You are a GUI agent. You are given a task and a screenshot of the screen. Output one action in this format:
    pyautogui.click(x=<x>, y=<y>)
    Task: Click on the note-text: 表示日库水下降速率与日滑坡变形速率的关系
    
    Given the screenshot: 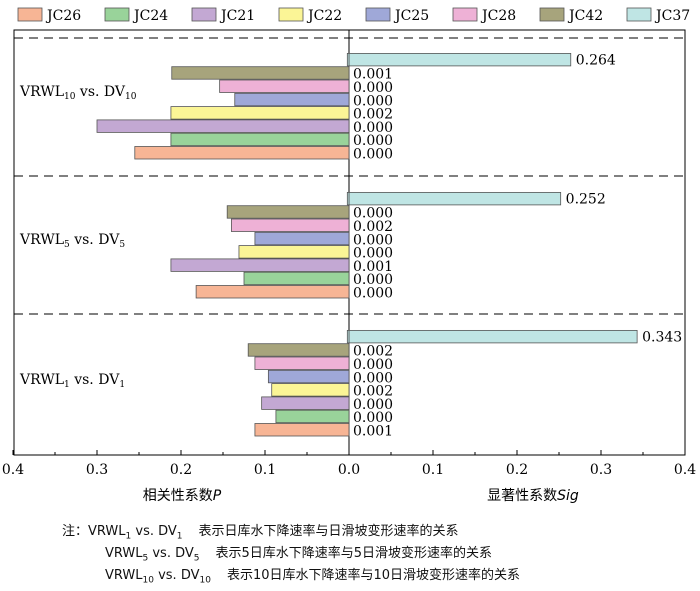 What is the action you would take?
    pyautogui.click(x=328, y=531)
    